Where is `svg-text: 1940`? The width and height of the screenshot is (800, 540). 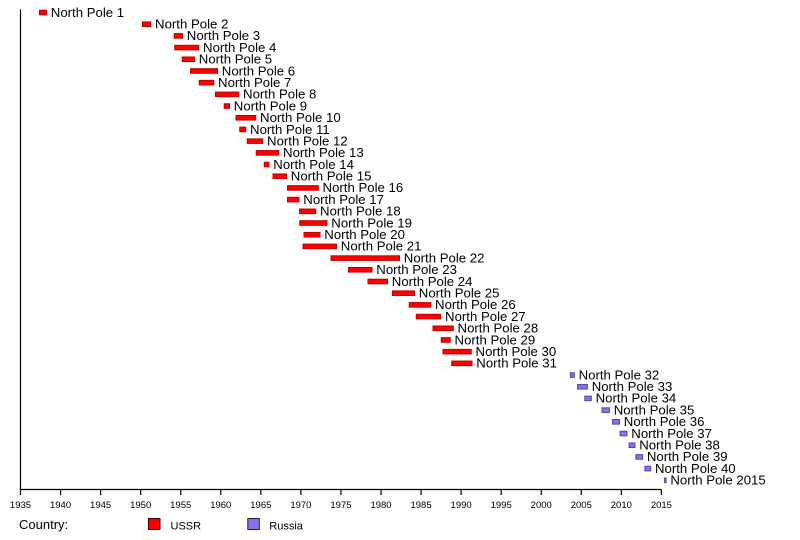
svg-text: 1940 is located at coordinates (60, 505).